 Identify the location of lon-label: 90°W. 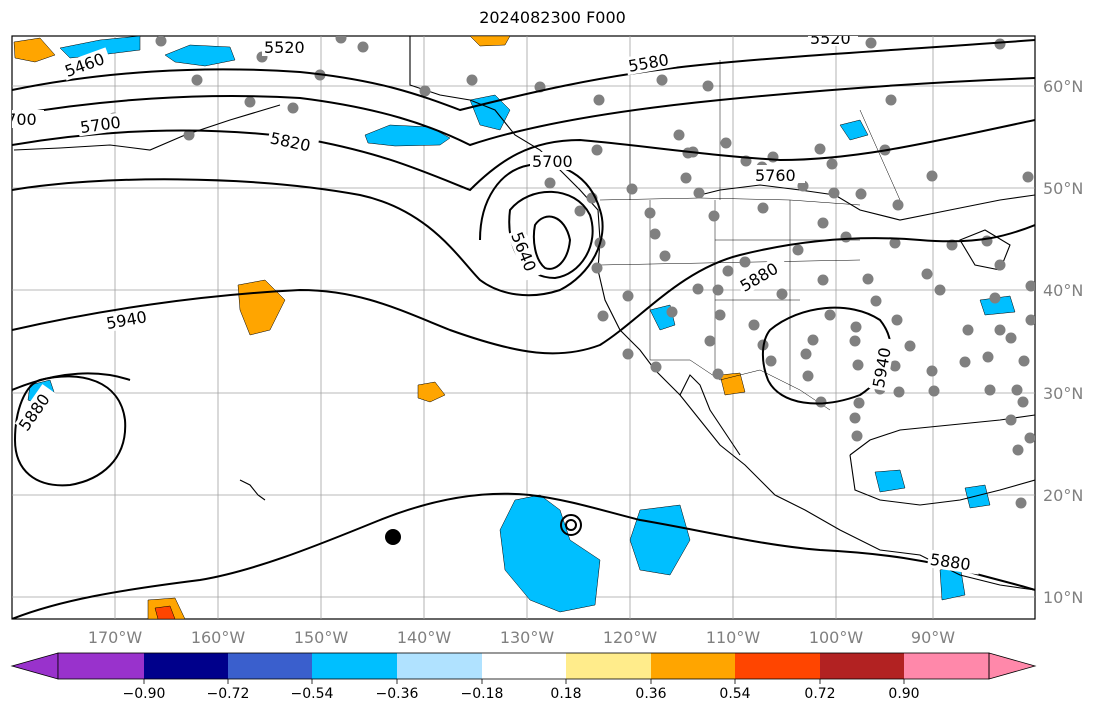
(933, 637).